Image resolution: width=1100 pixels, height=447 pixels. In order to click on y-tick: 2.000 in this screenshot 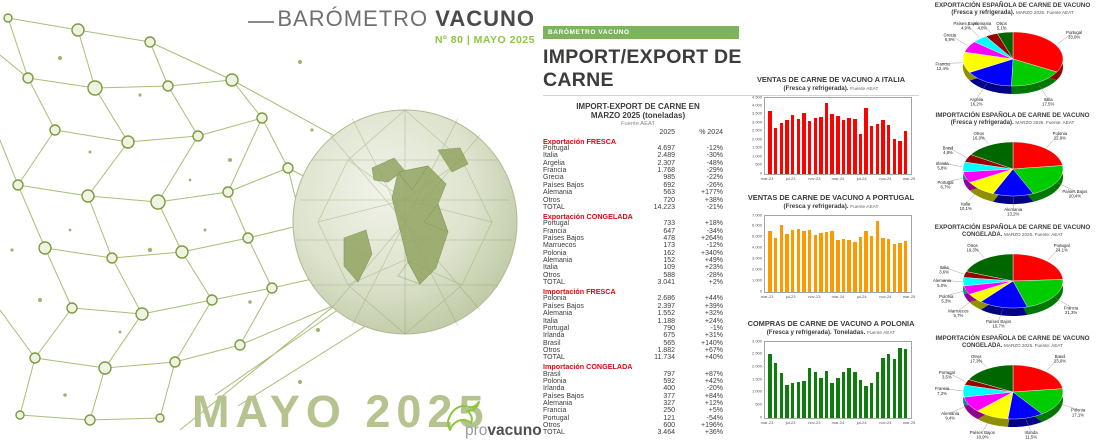, I will do `click(753, 365)`.